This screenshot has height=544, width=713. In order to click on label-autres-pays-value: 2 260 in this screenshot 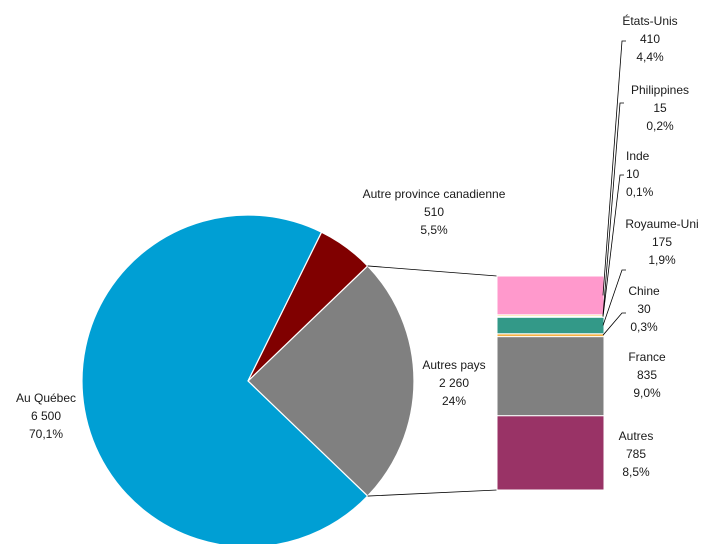, I will do `click(454, 383)`.